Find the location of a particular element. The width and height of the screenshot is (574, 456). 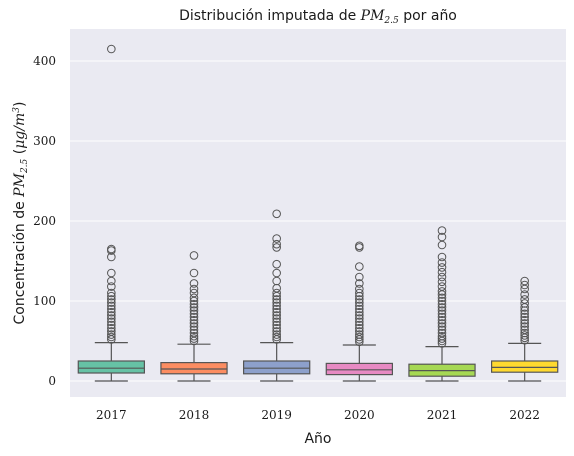

box-2017 is located at coordinates (111, 213).